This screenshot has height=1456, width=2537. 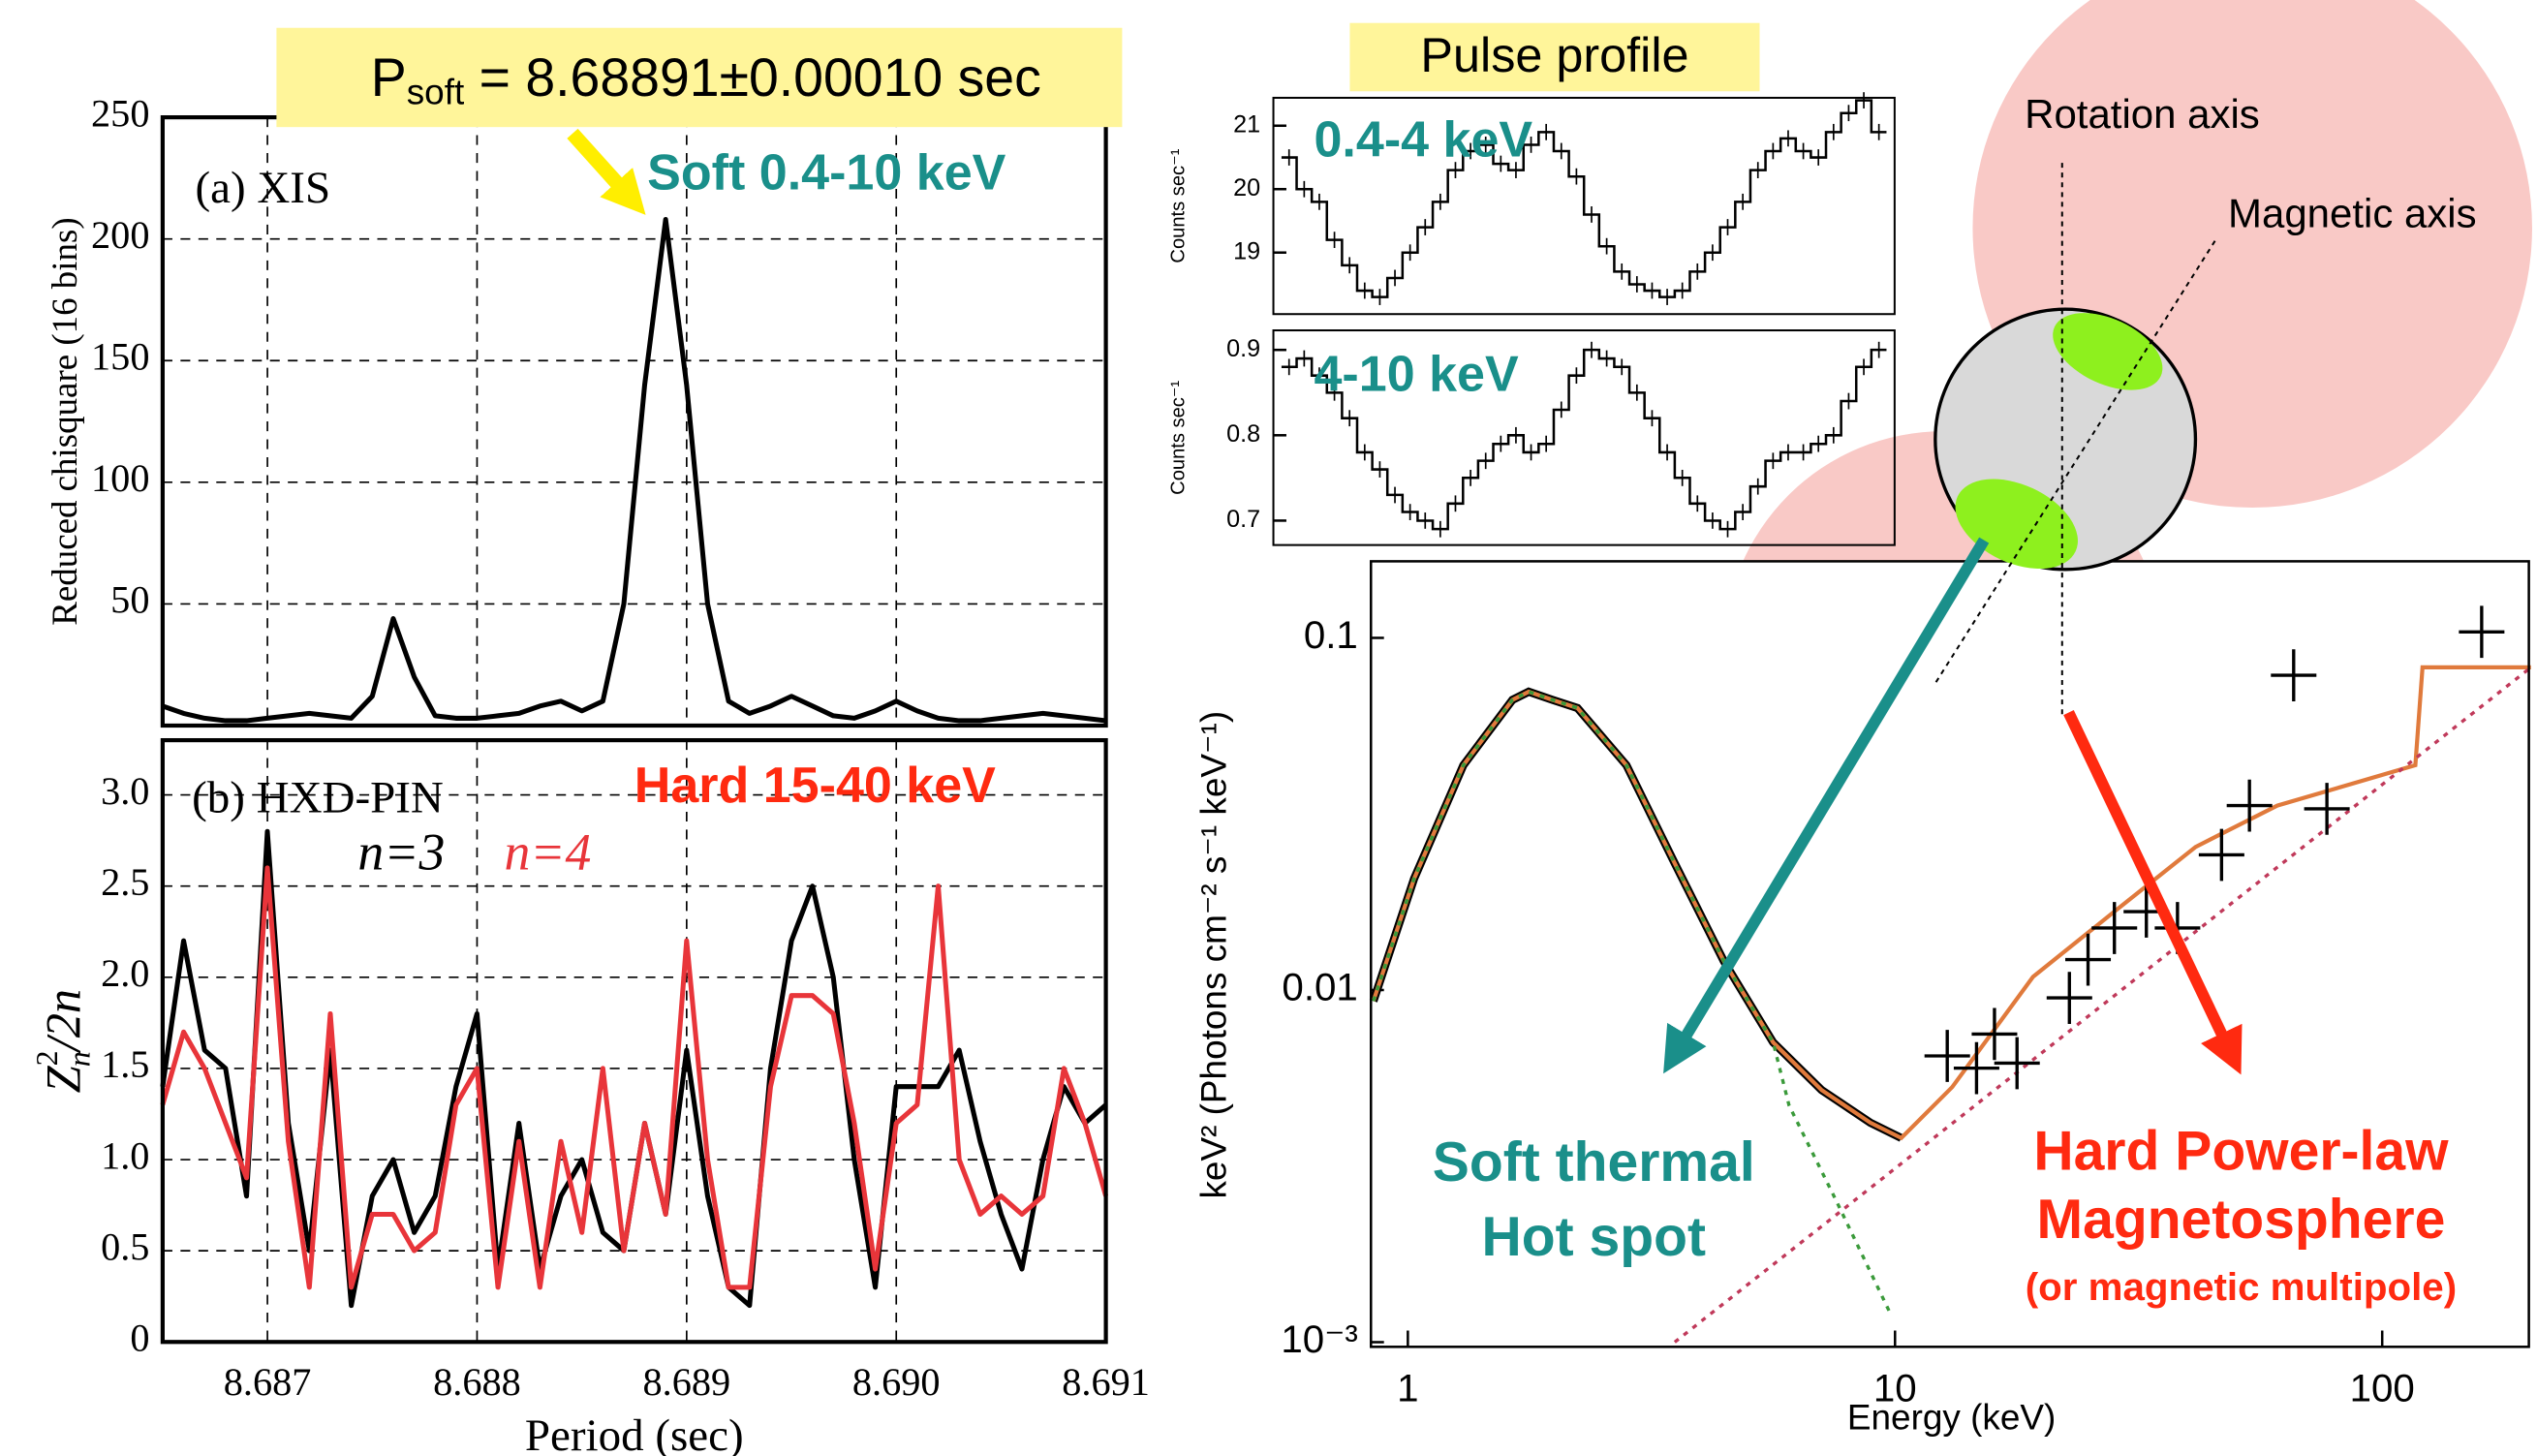 I want to click on y-tick-label: 0.9, so click(x=1243, y=349).